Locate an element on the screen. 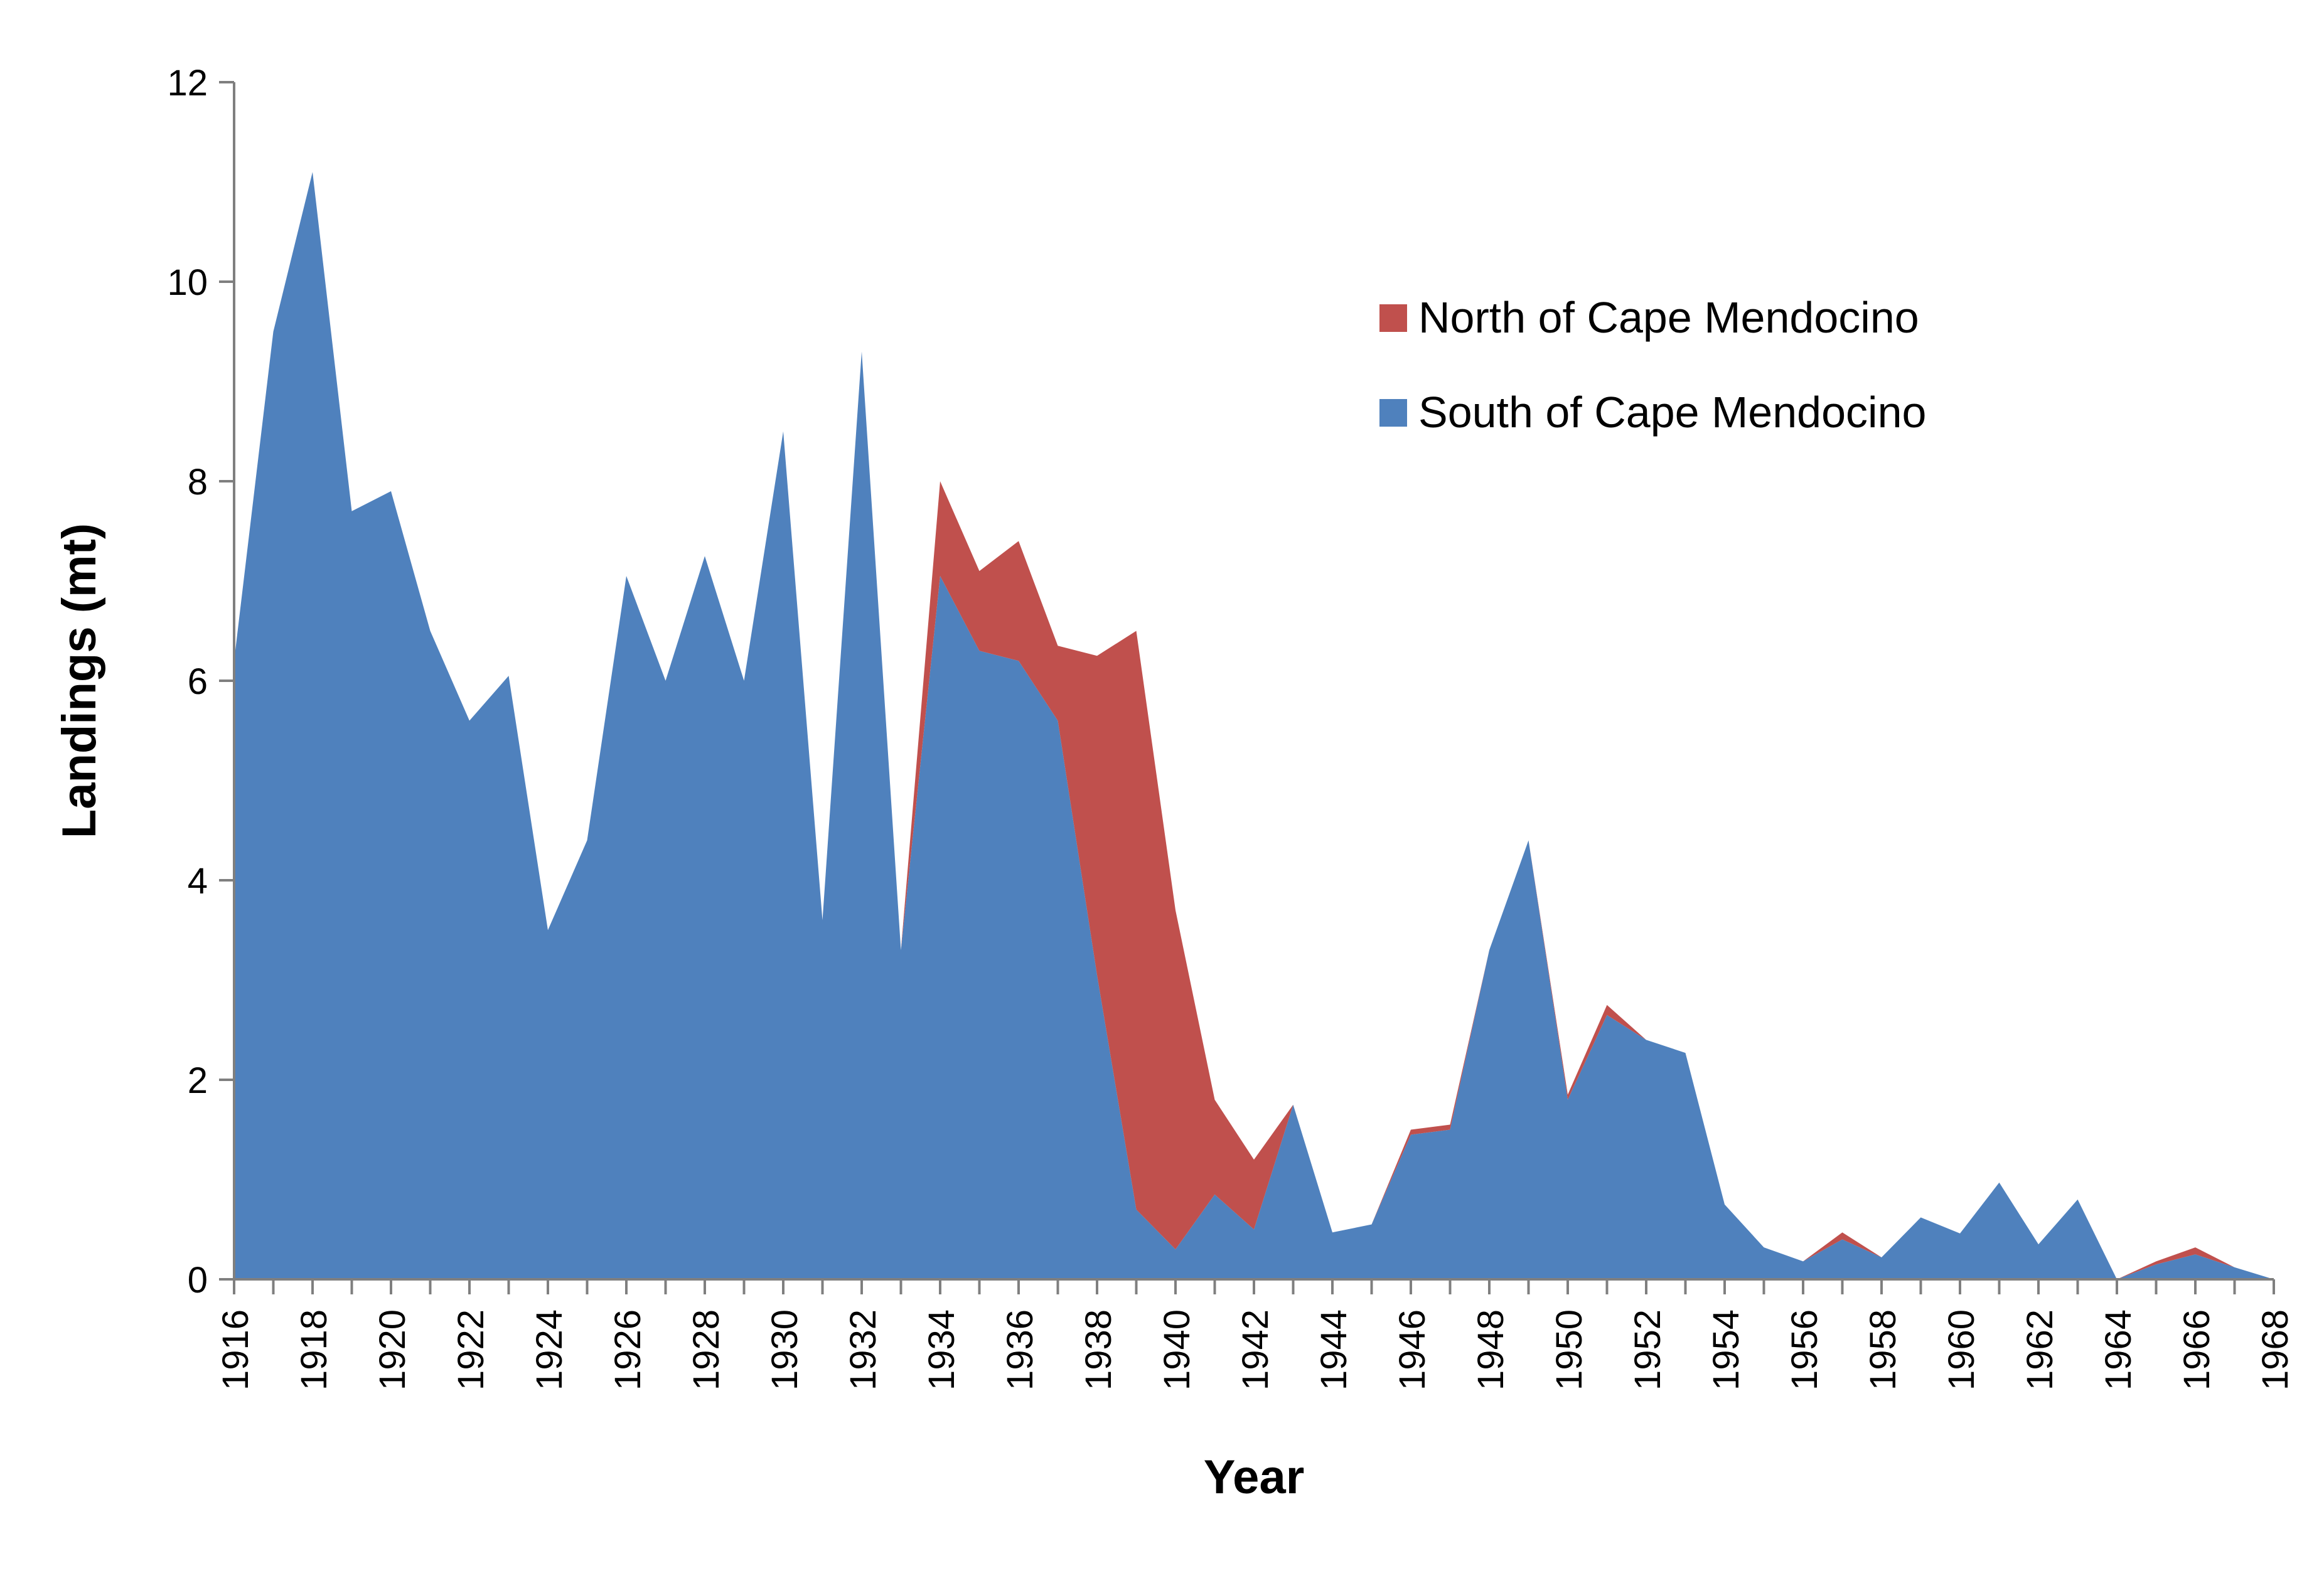 Image resolution: width=2324 pixels, height=1588 pixels. legend-swatch-north is located at coordinates (1393, 318).